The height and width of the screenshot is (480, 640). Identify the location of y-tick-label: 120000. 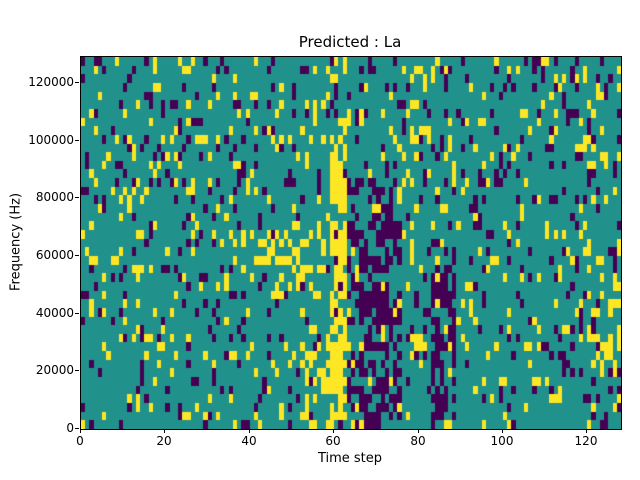
(51, 82).